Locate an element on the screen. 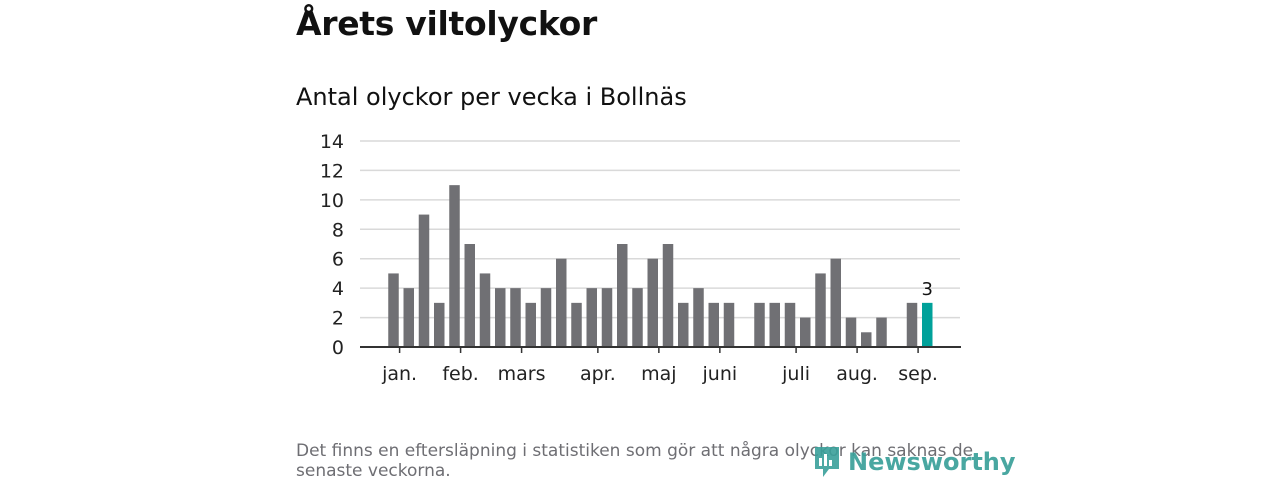 The image size is (1280, 481). newsworthy-logo-icon is located at coordinates (827, 462).